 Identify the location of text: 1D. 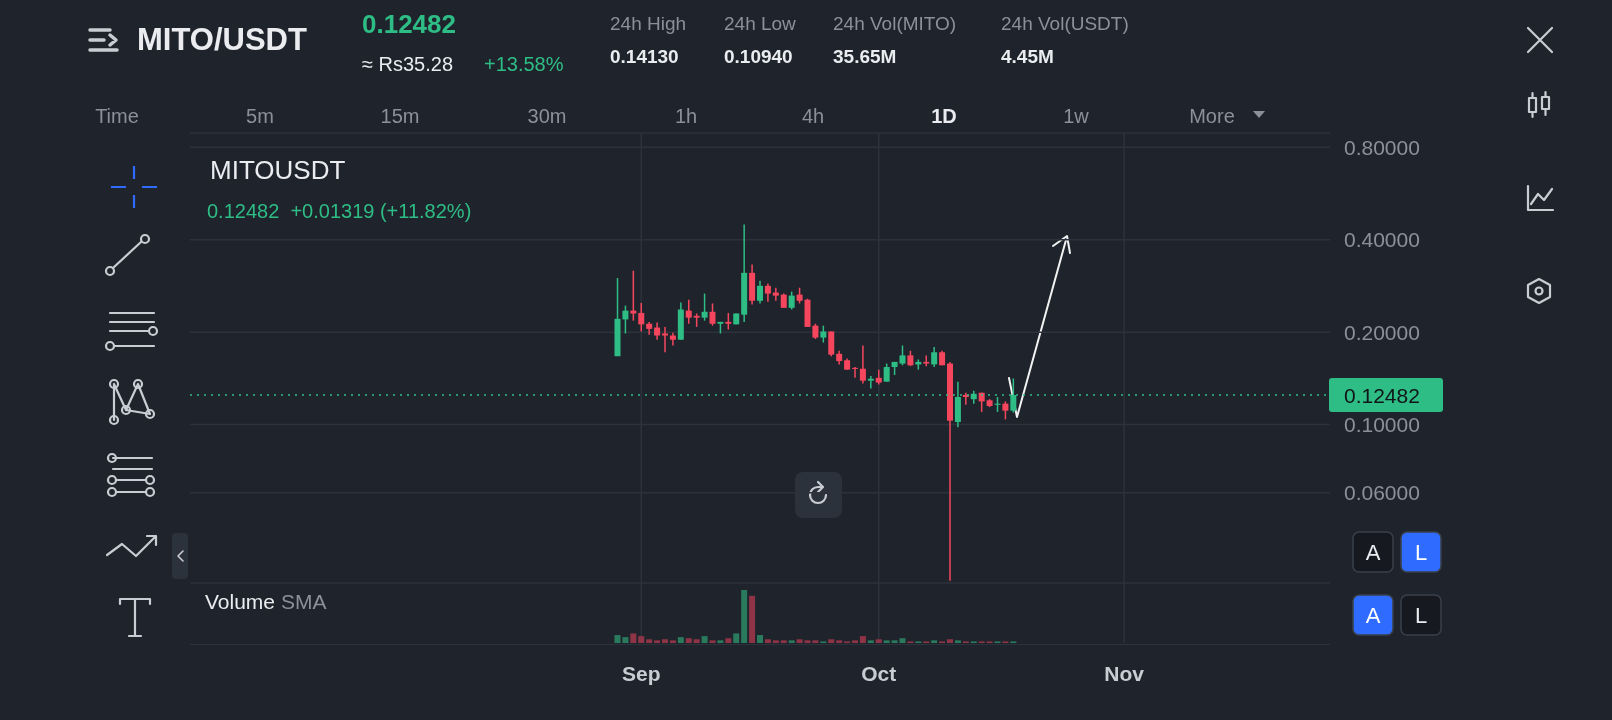
(944, 116).